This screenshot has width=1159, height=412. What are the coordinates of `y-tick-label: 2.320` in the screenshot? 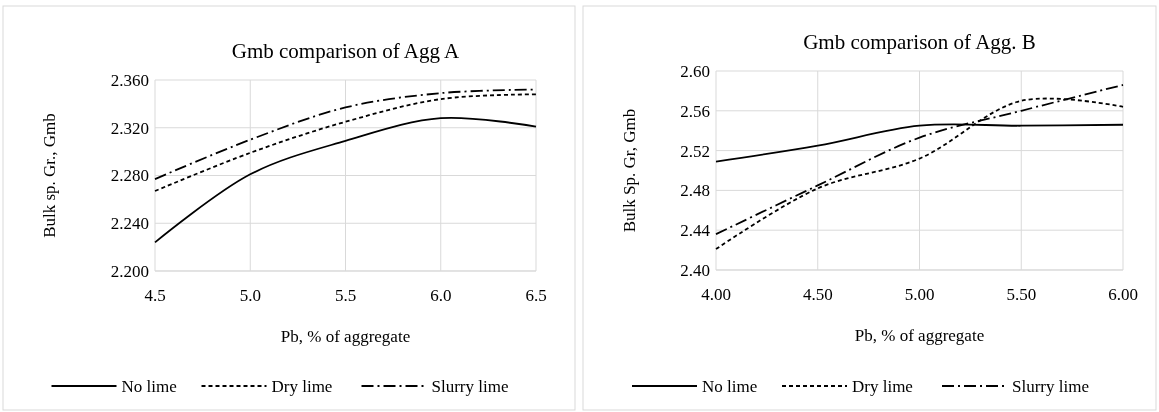 It's located at (129, 128).